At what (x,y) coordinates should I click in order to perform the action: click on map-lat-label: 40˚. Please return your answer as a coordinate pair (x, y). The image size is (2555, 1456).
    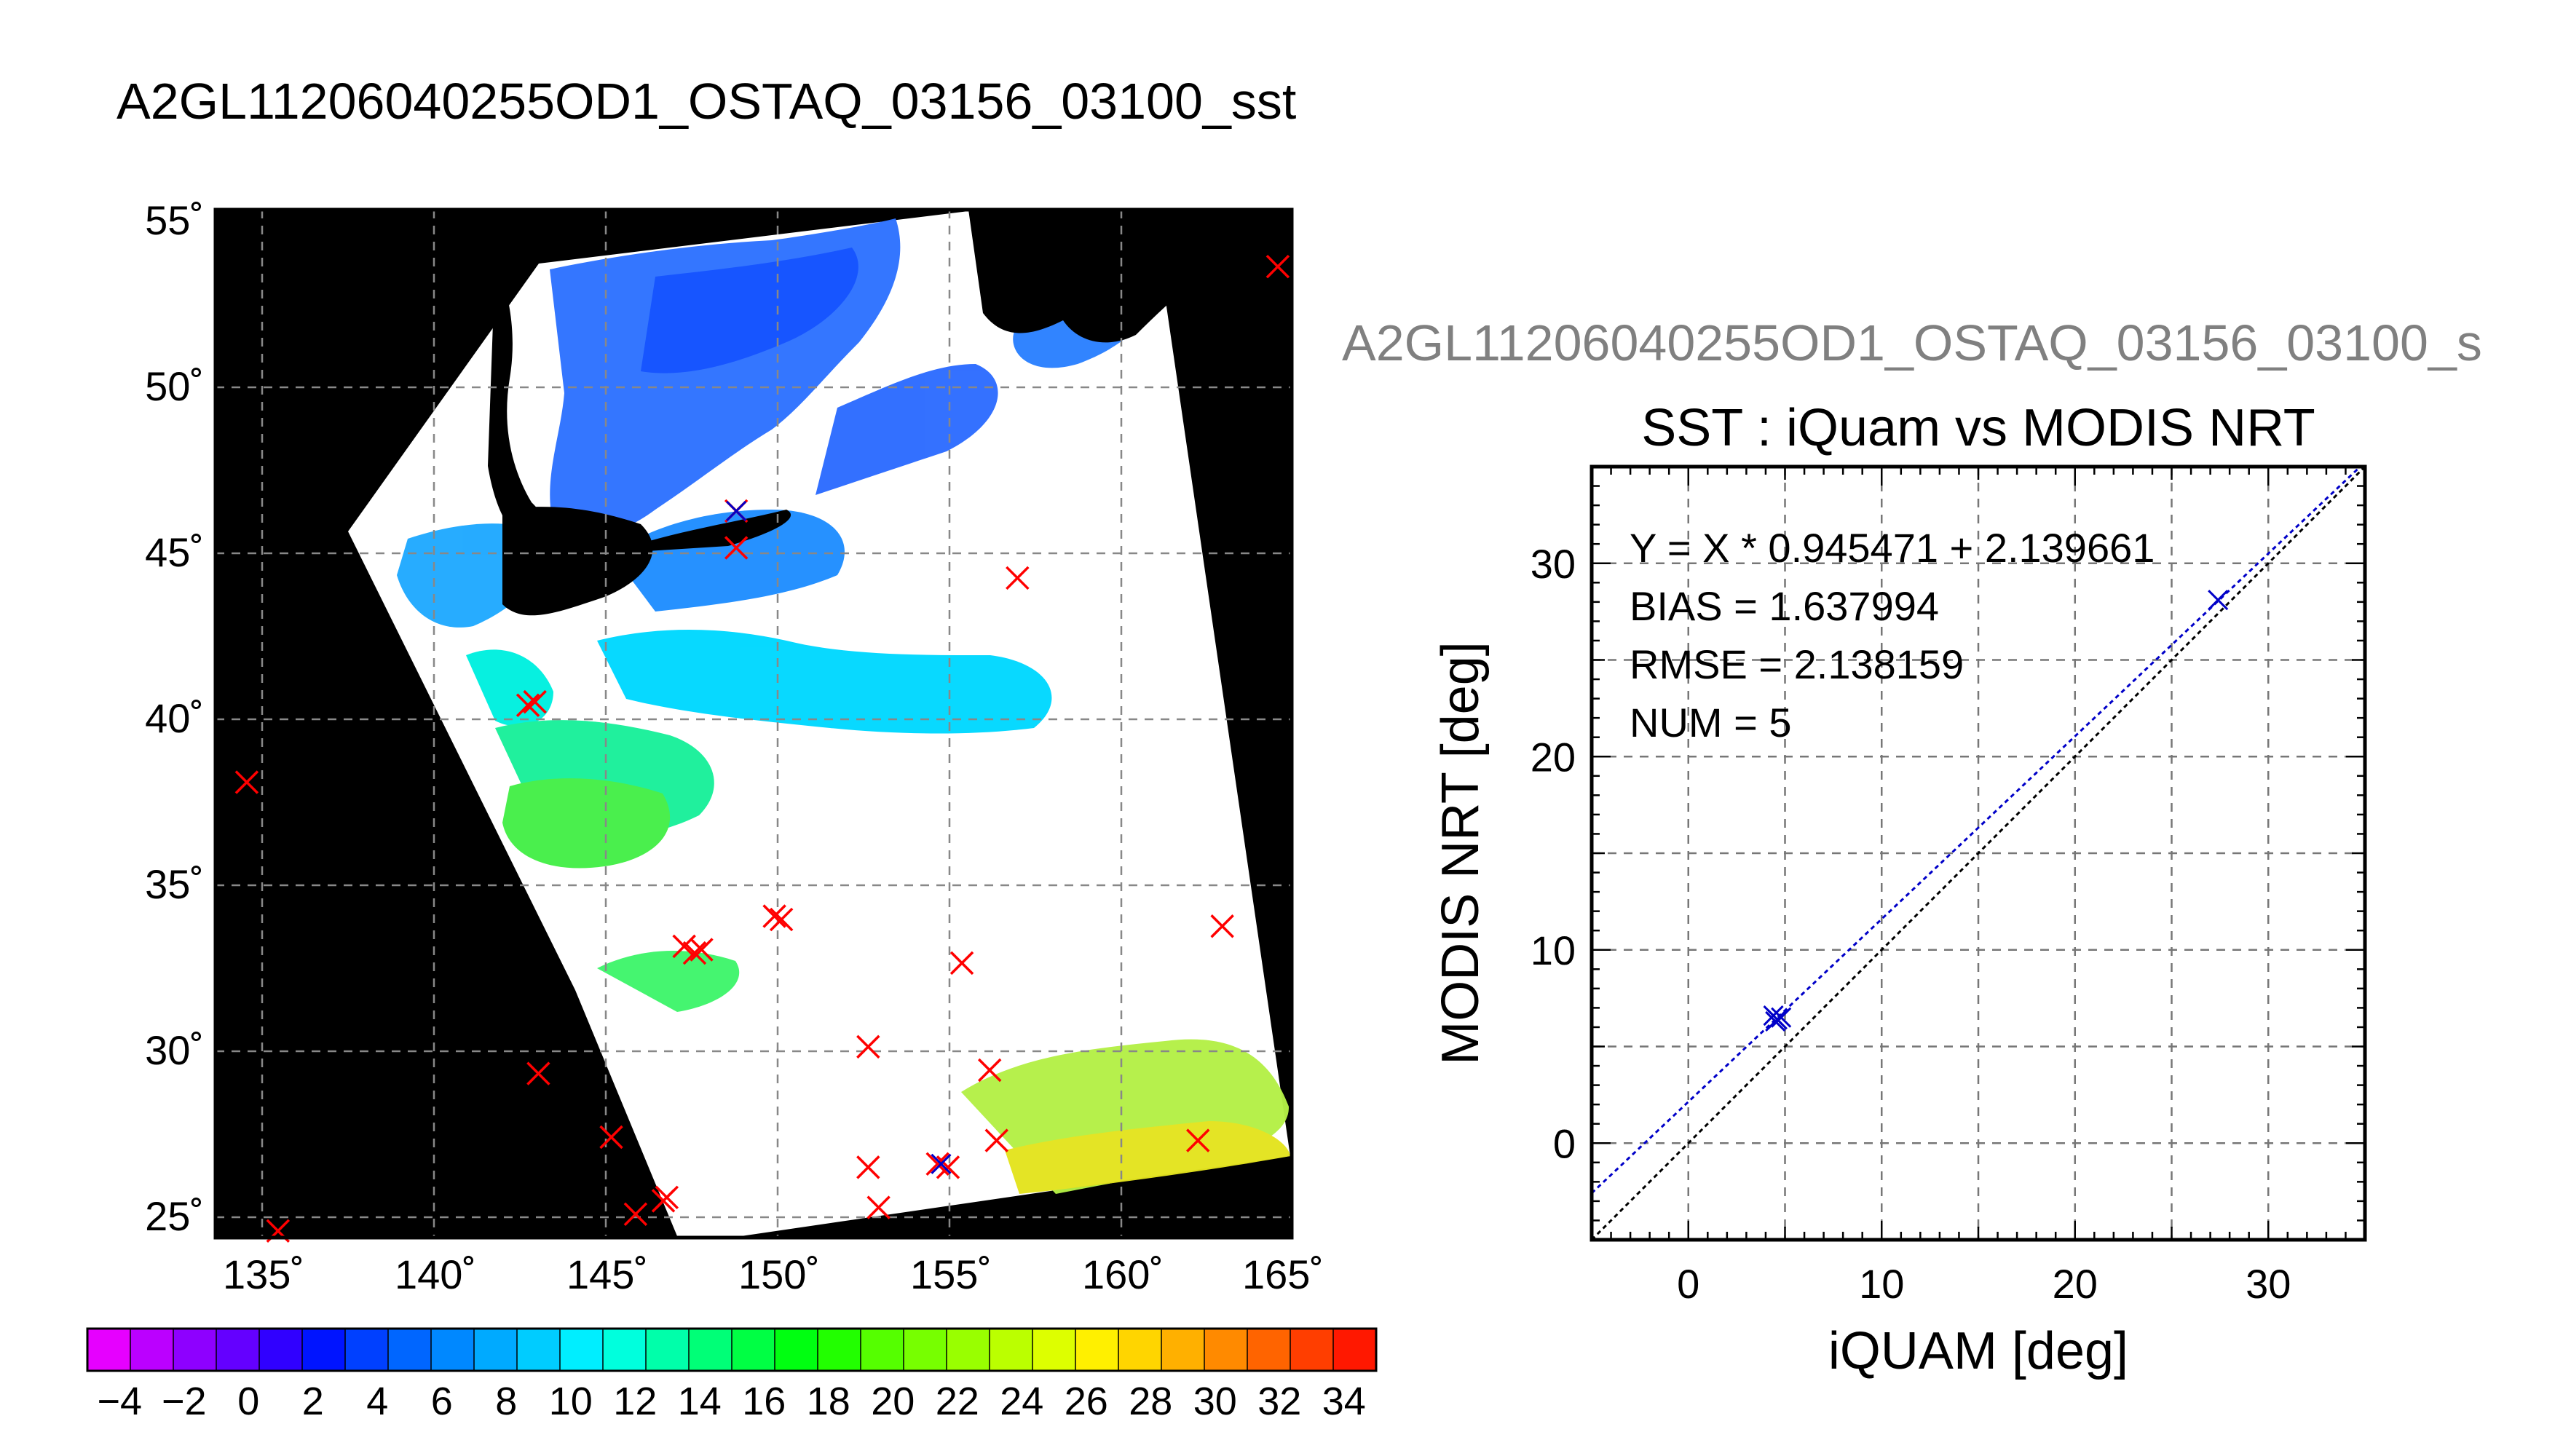
    Looking at the image, I should click on (174, 718).